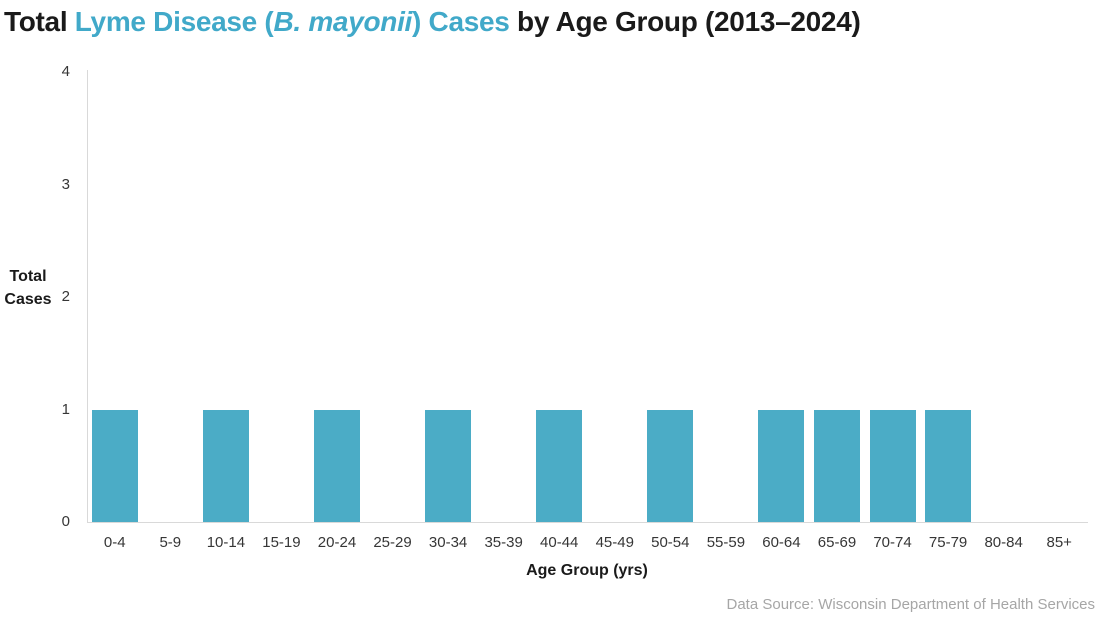 This screenshot has height=619, width=1100. Describe the element at coordinates (461, 21) in the screenshot. I see `title-part-accent-2: ) Cases` at that location.